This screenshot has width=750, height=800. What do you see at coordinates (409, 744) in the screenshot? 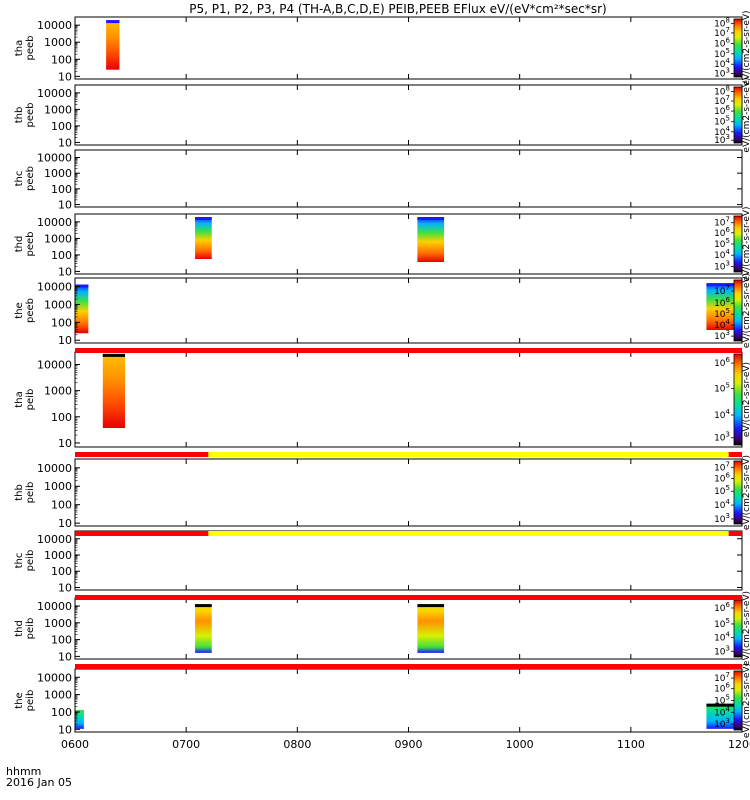
I see `x-tick-label: 0900` at bounding box center [409, 744].